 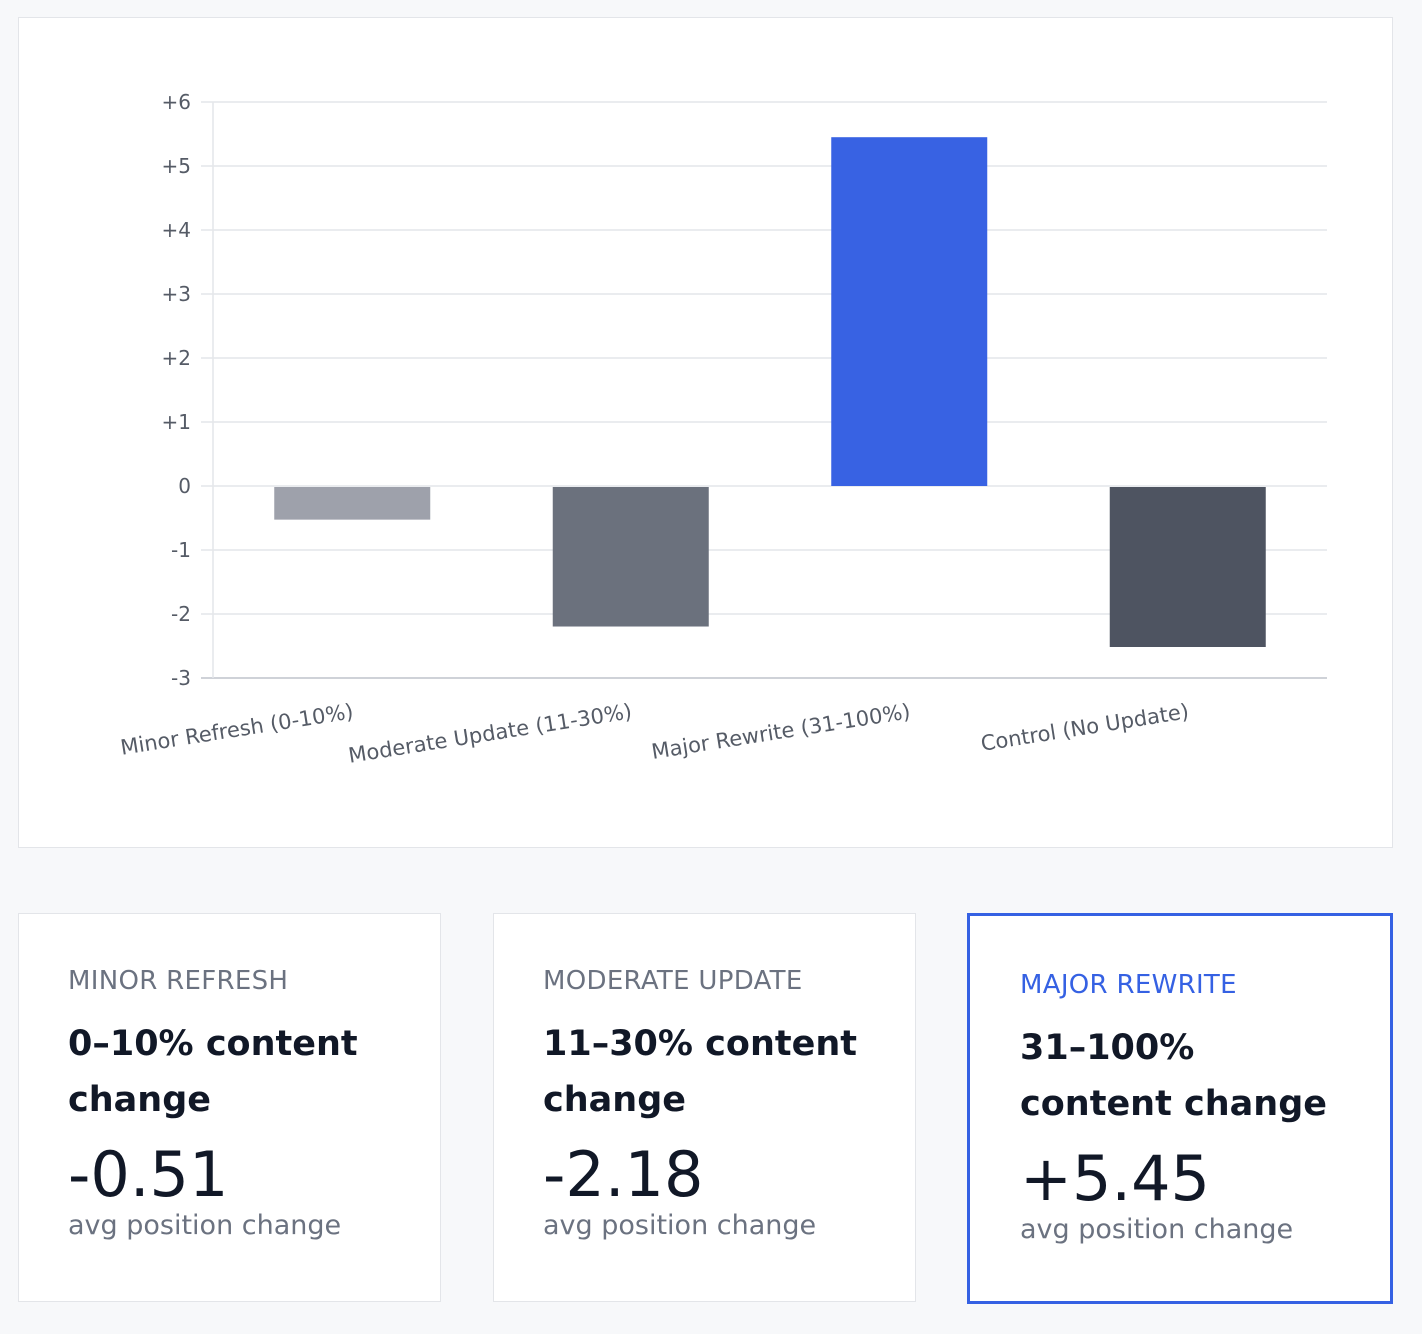 What do you see at coordinates (181, 678) in the screenshot?
I see `y-tick-label: -3` at bounding box center [181, 678].